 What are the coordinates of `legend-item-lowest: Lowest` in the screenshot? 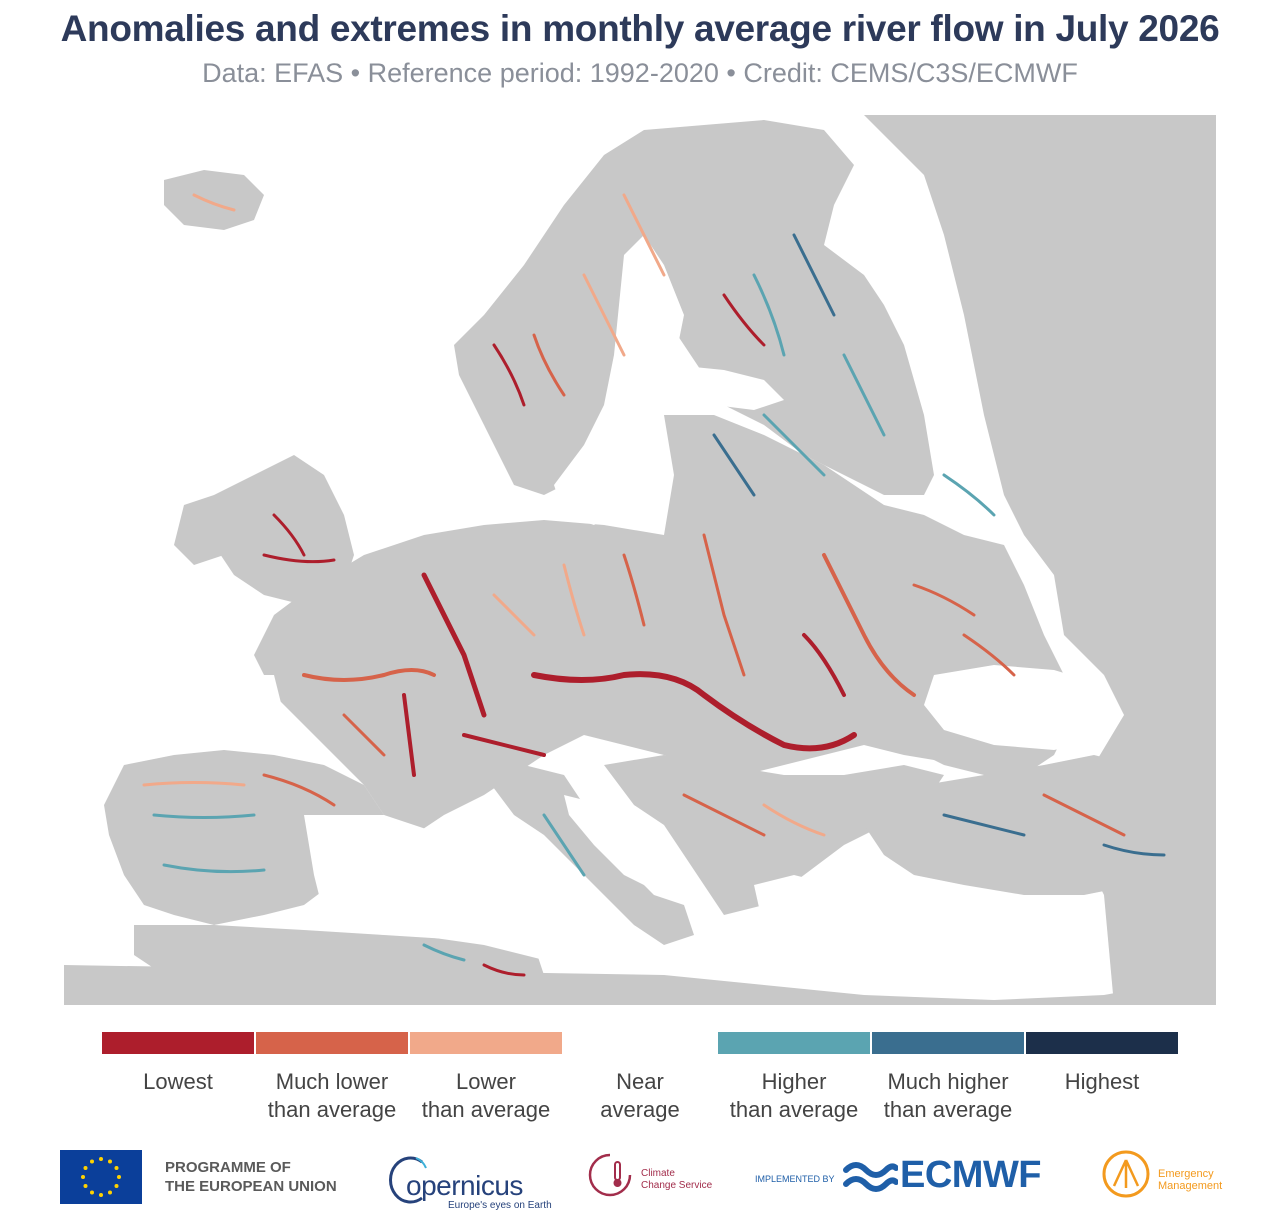 It's located at (178, 1064).